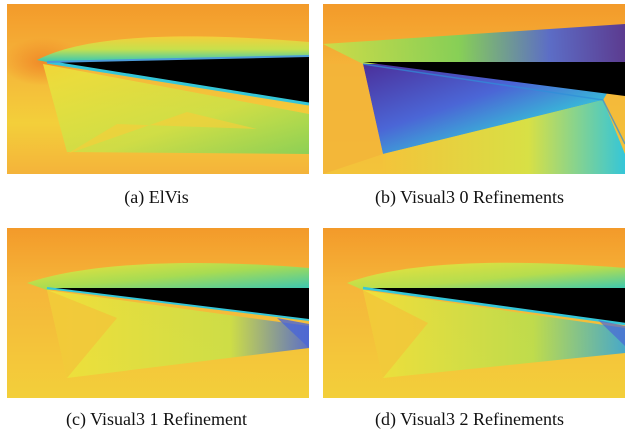 The width and height of the screenshot is (626, 432). Describe the element at coordinates (156, 419) in the screenshot. I see `caption-c-visual3-1-refinement: (c) Visual3 1 Refinement` at that location.